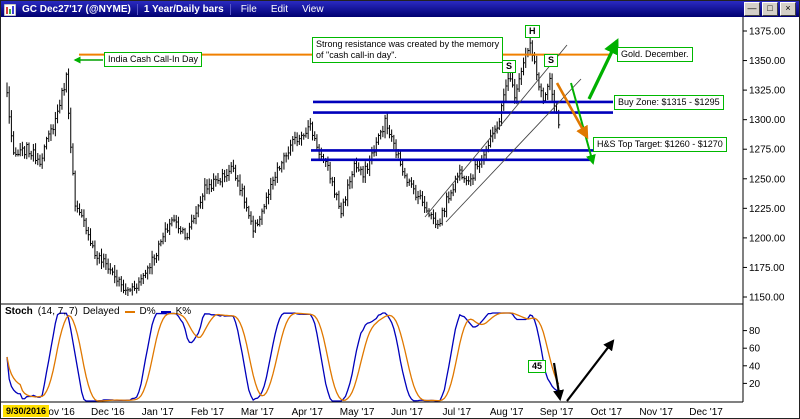 The height and width of the screenshot is (419, 800). Describe the element at coordinates (656, 412) in the screenshot. I see `month-label: Nov '17` at that location.